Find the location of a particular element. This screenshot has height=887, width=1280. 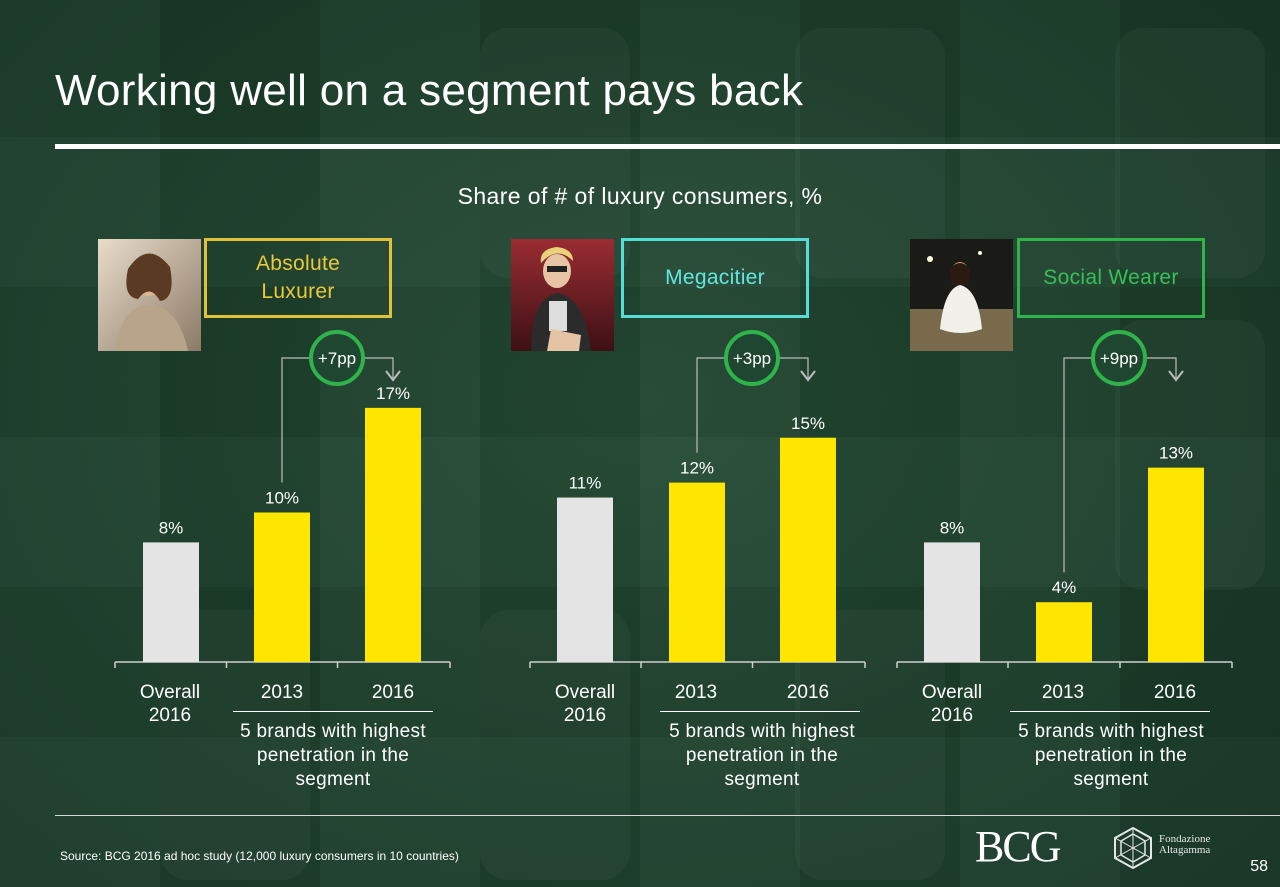

bar-value-label: 13% is located at coordinates (1176, 453).